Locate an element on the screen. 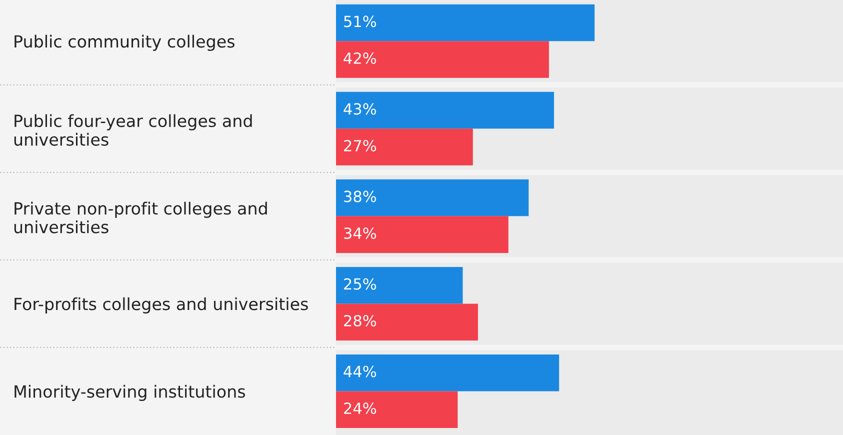  data-label: 51% is located at coordinates (360, 22).